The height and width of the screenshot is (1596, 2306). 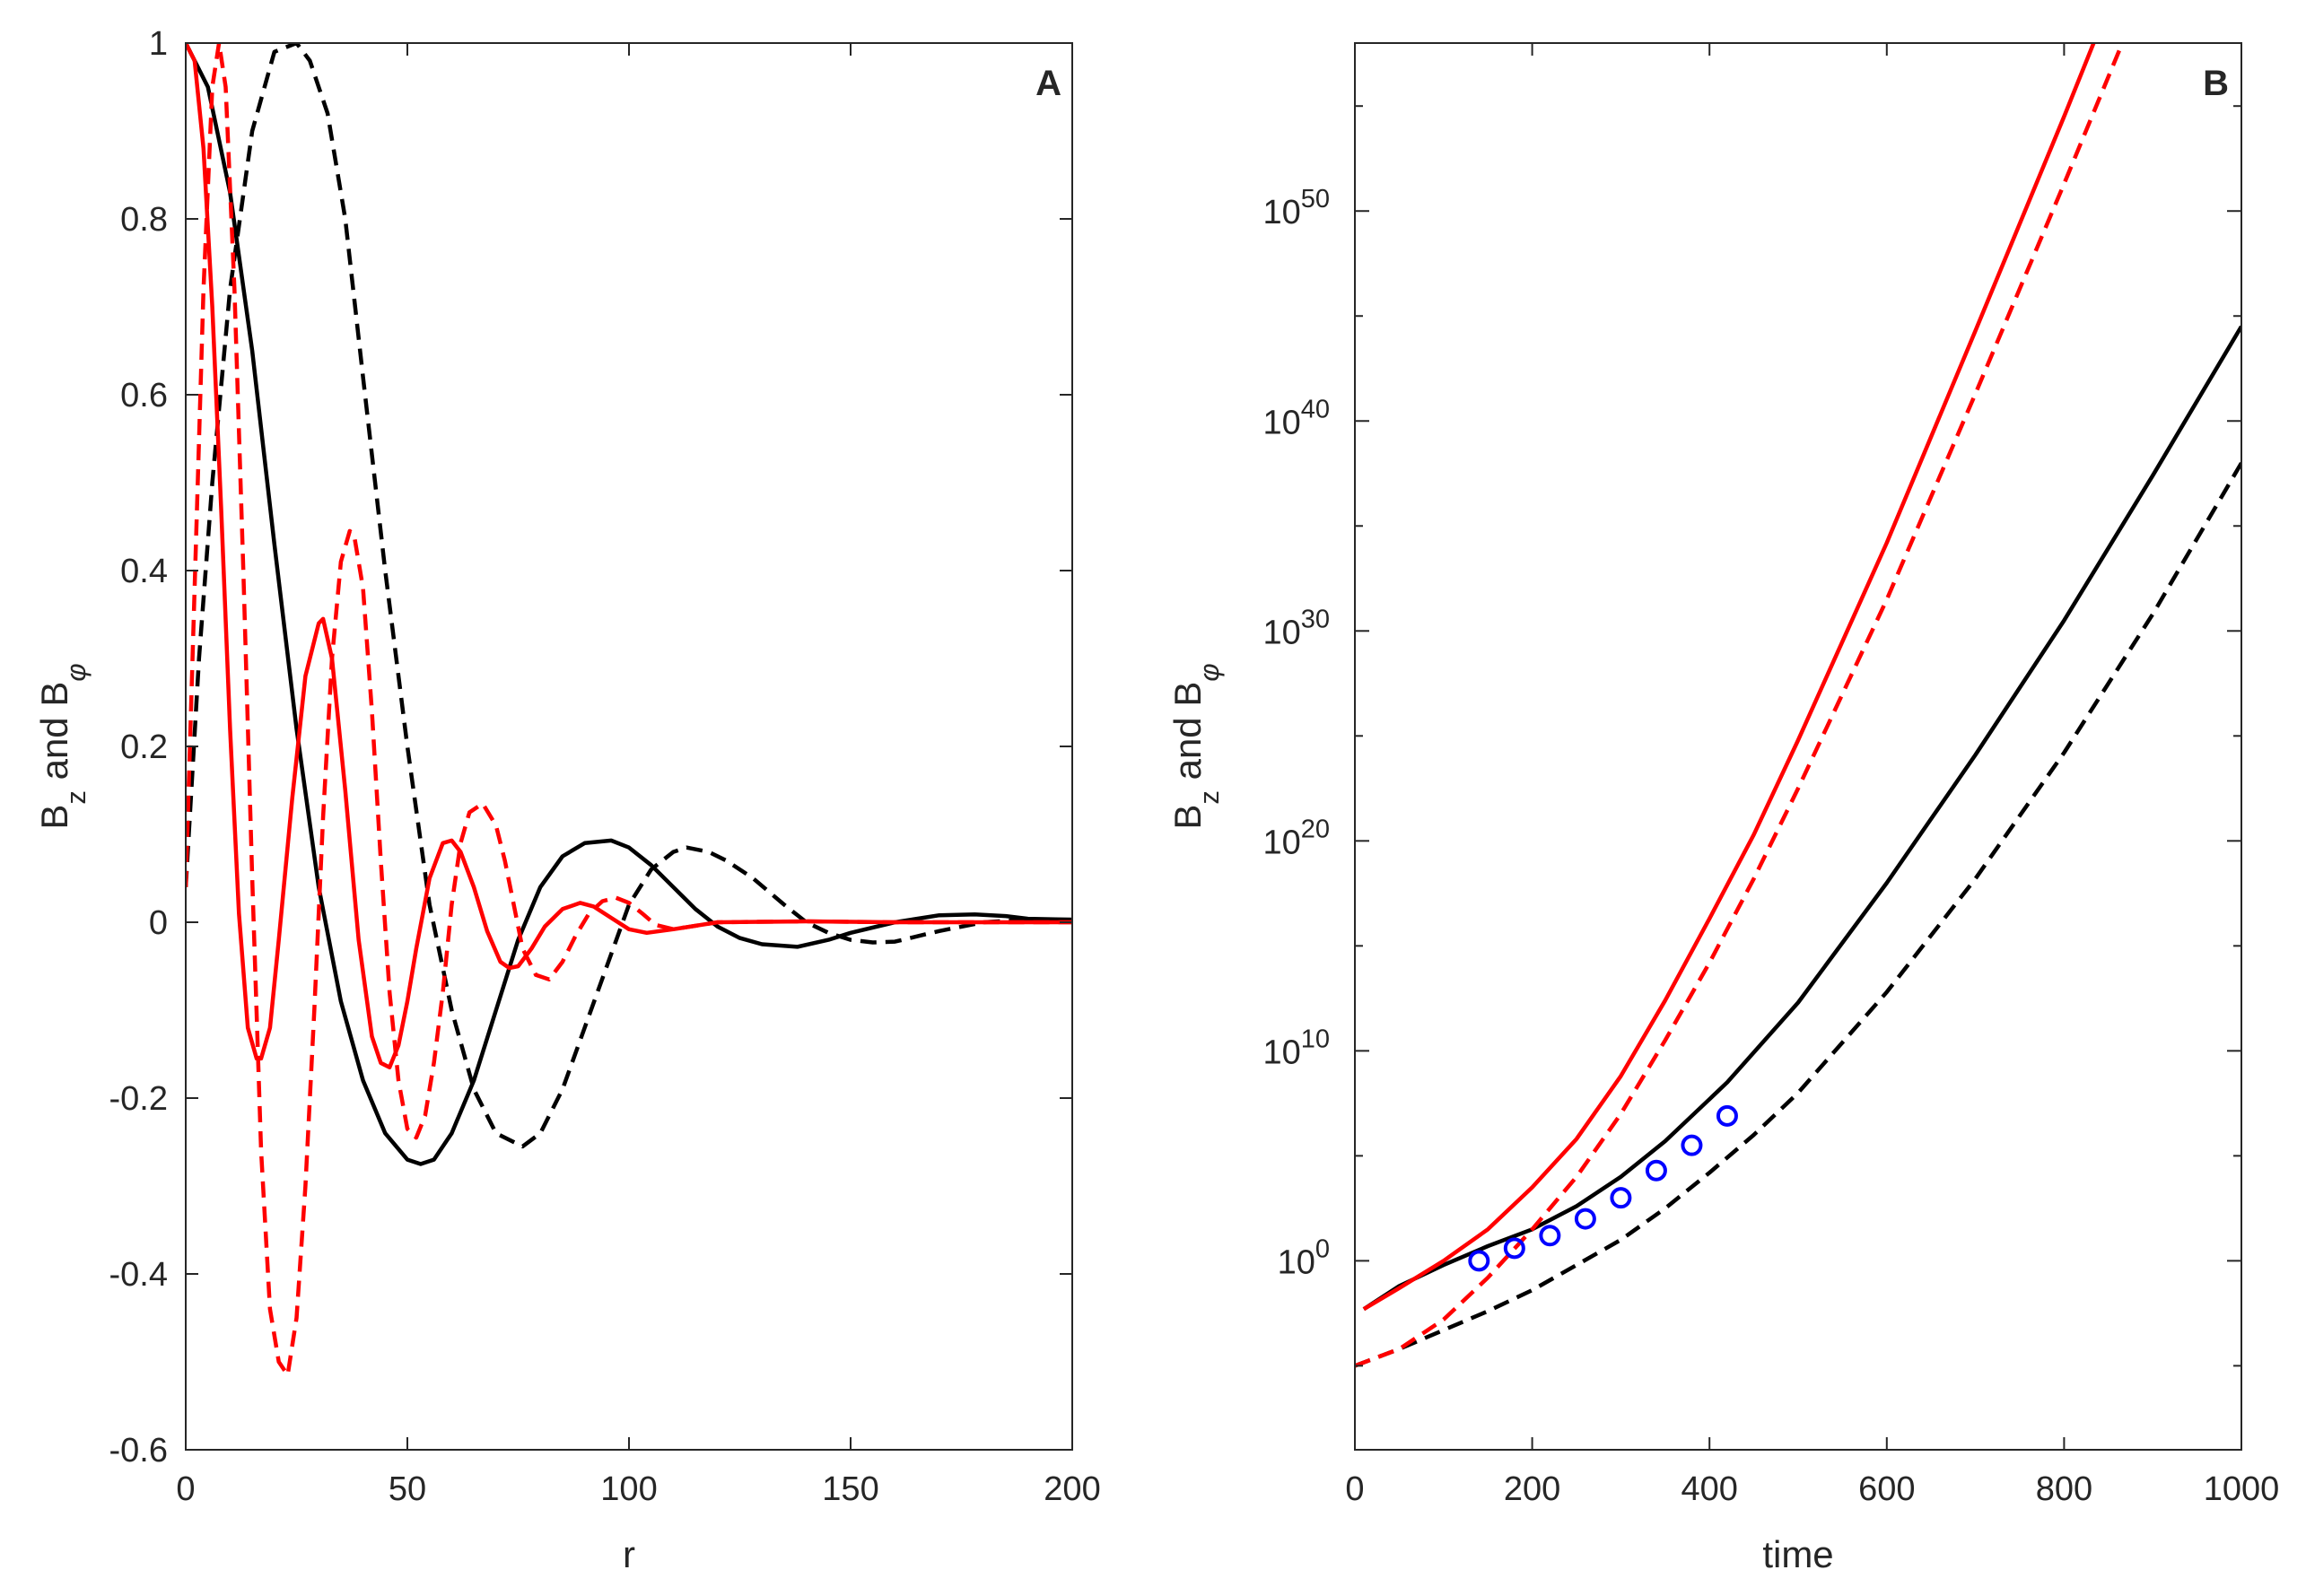 What do you see at coordinates (1296, 418) in the screenshot?
I see `panel-b-y-tick-label: 1040` at bounding box center [1296, 418].